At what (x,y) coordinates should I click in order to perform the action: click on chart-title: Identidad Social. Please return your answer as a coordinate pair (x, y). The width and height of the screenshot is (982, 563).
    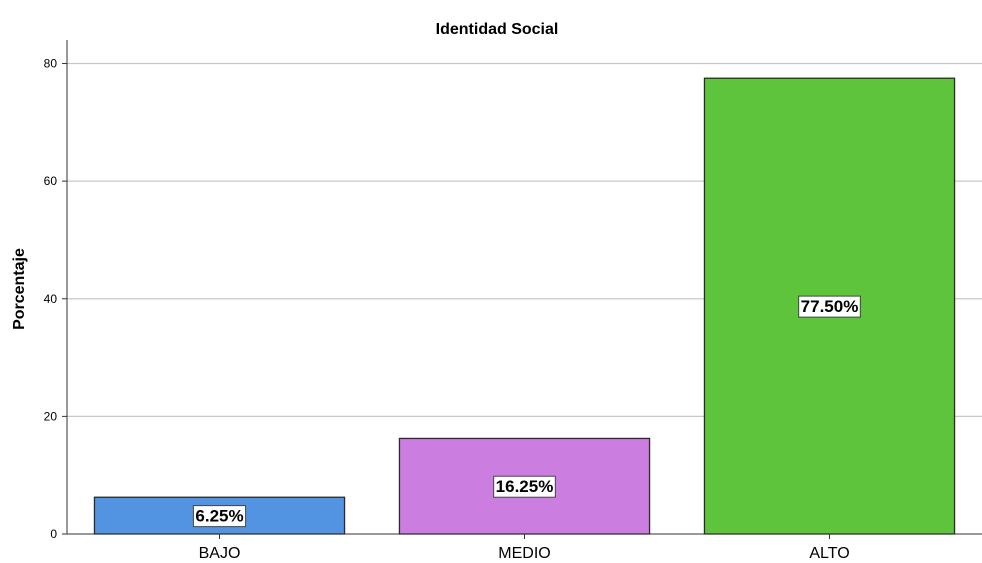
    Looking at the image, I should click on (497, 29).